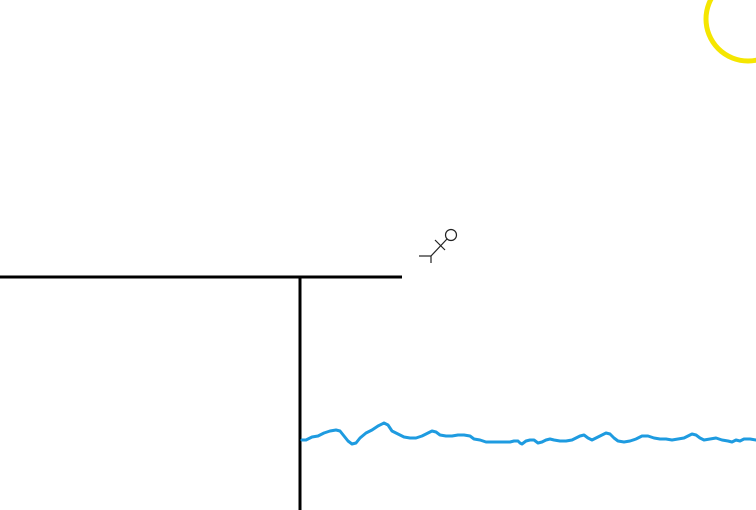 The height and width of the screenshot is (510, 756). What do you see at coordinates (451, 235) in the screenshot?
I see `stick-figure-head` at bounding box center [451, 235].